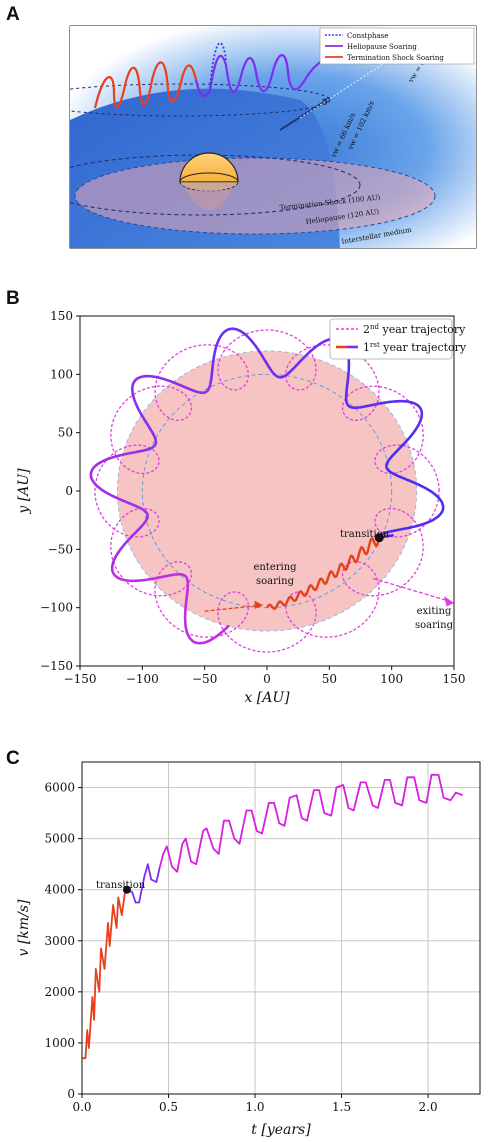 Image resolution: width=498 pixels, height=1142 pixels. I want to click on y-tick-label: 3000, so click(59, 941).